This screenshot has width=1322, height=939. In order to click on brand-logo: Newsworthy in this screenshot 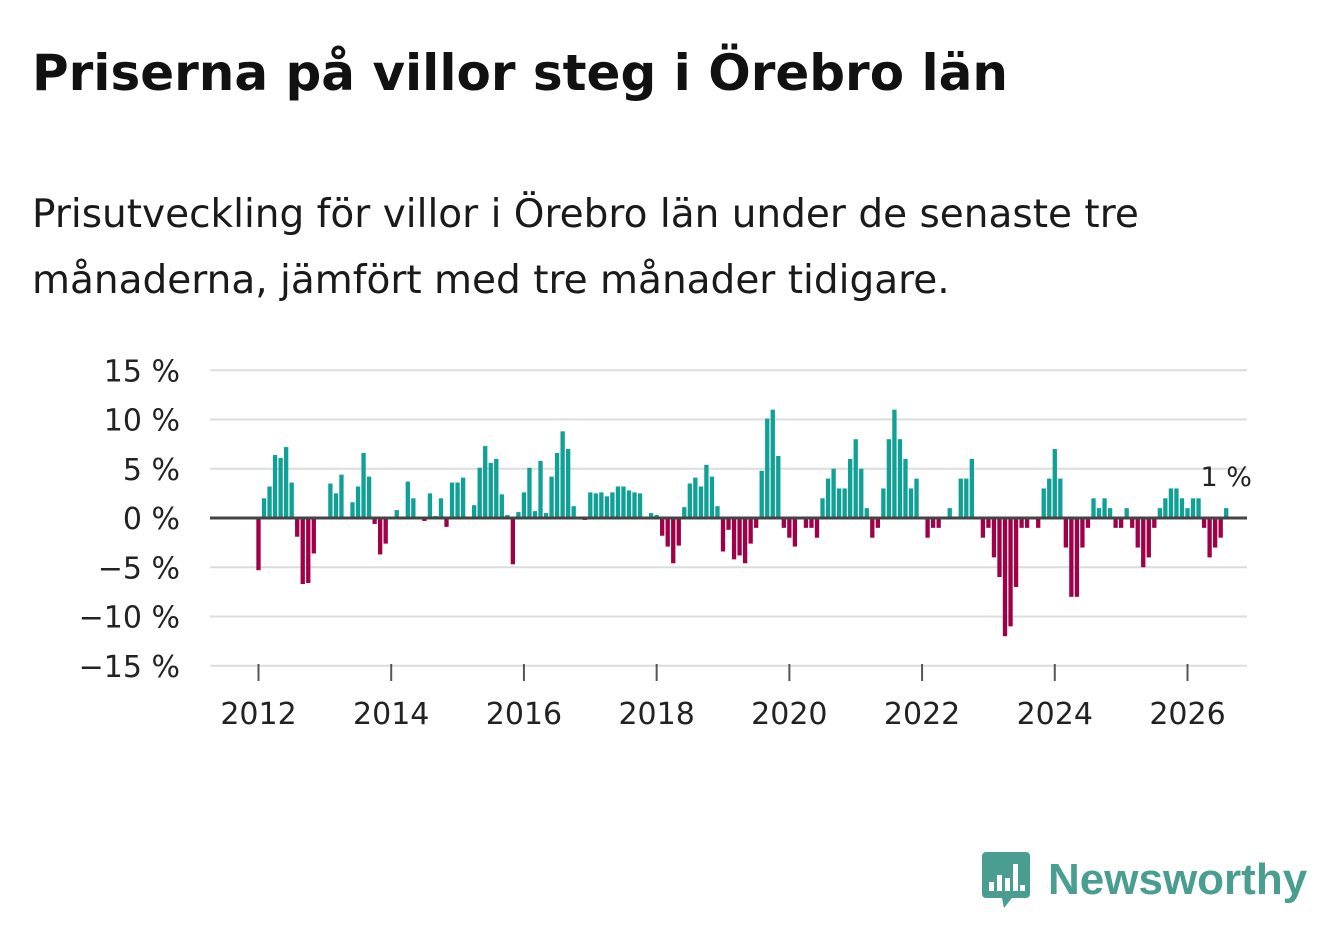, I will do `click(1144, 880)`.